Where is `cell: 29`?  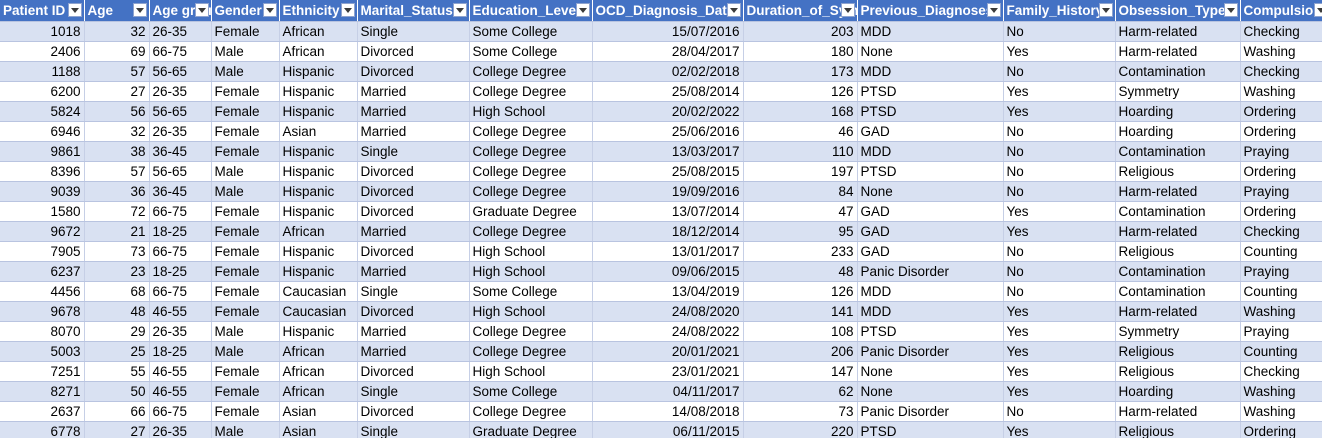 cell: 29 is located at coordinates (117, 331).